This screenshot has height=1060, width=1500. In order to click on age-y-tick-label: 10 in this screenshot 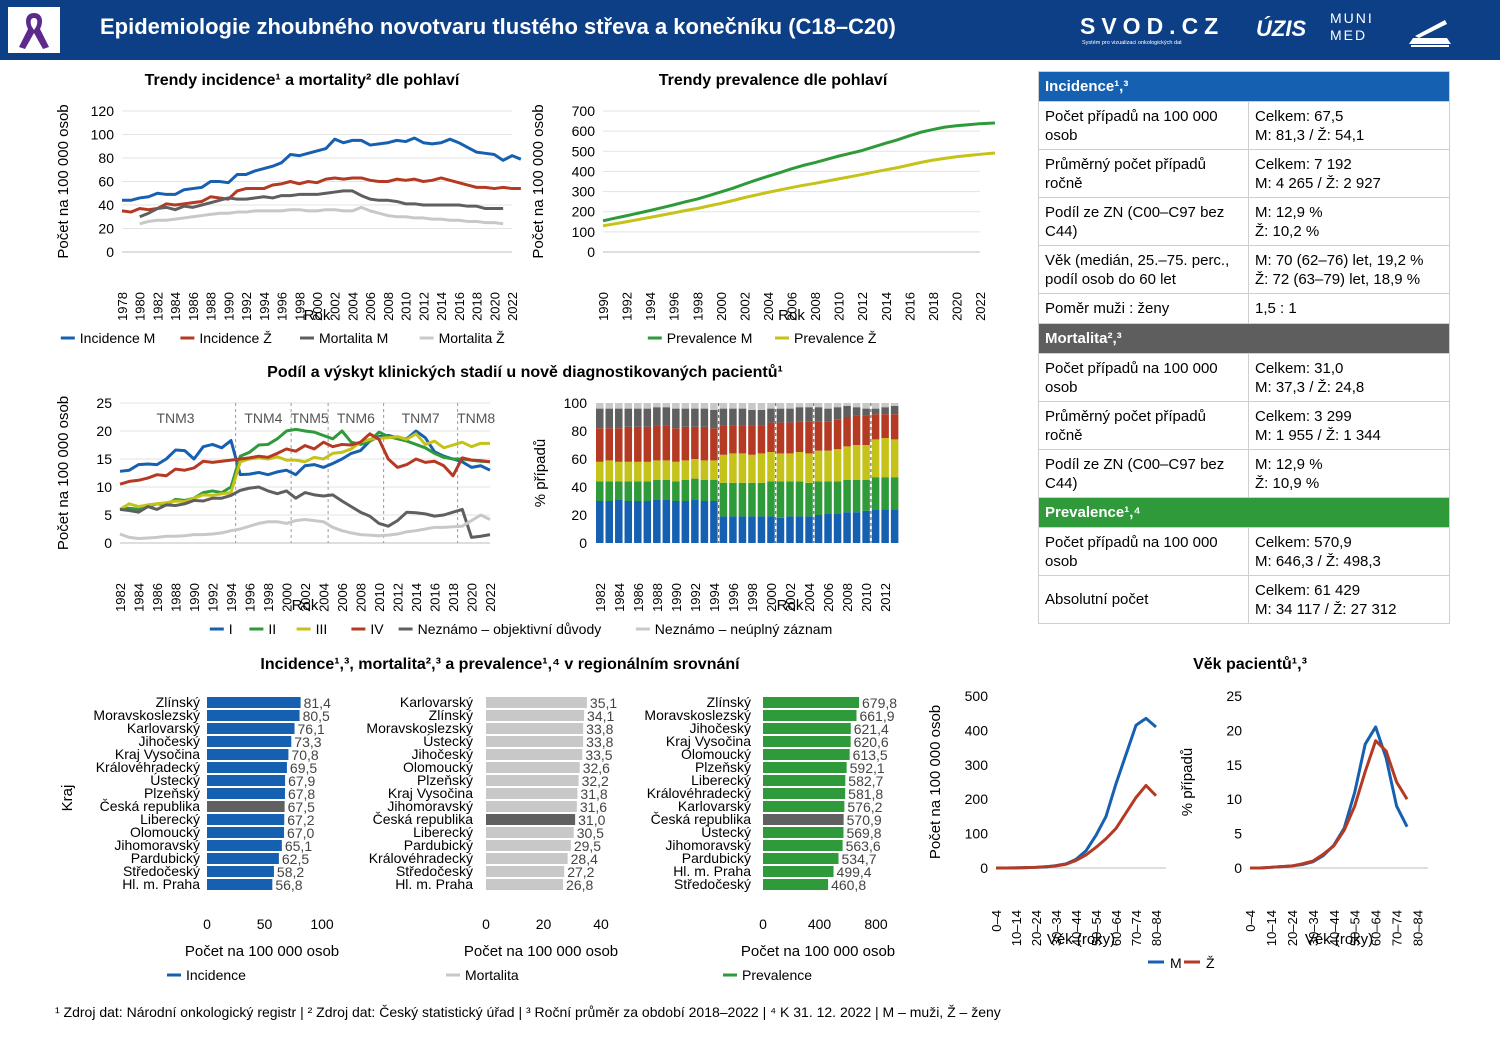, I will do `click(1234, 799)`.